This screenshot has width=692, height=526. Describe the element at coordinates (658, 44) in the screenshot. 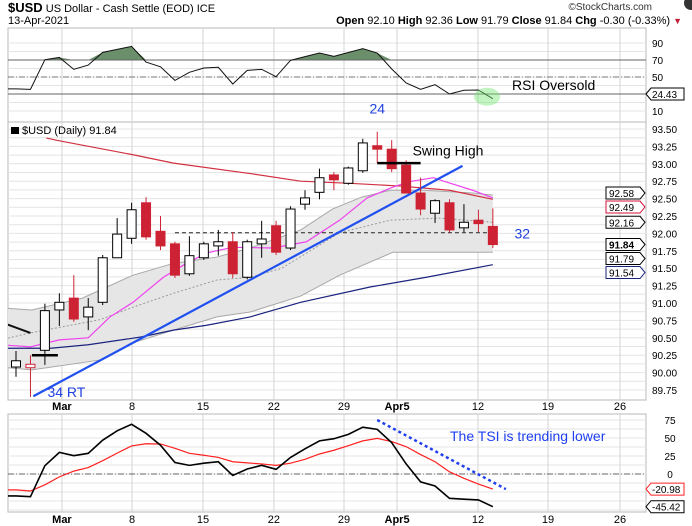

I see `rsi-axis-label: 90` at that location.